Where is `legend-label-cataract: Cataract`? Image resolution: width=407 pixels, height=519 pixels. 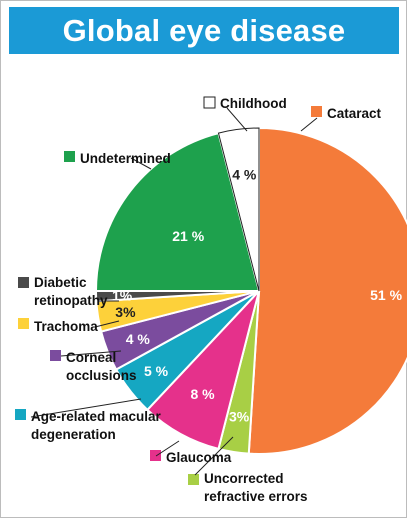 legend-label-cataract: Cataract is located at coordinates (354, 113).